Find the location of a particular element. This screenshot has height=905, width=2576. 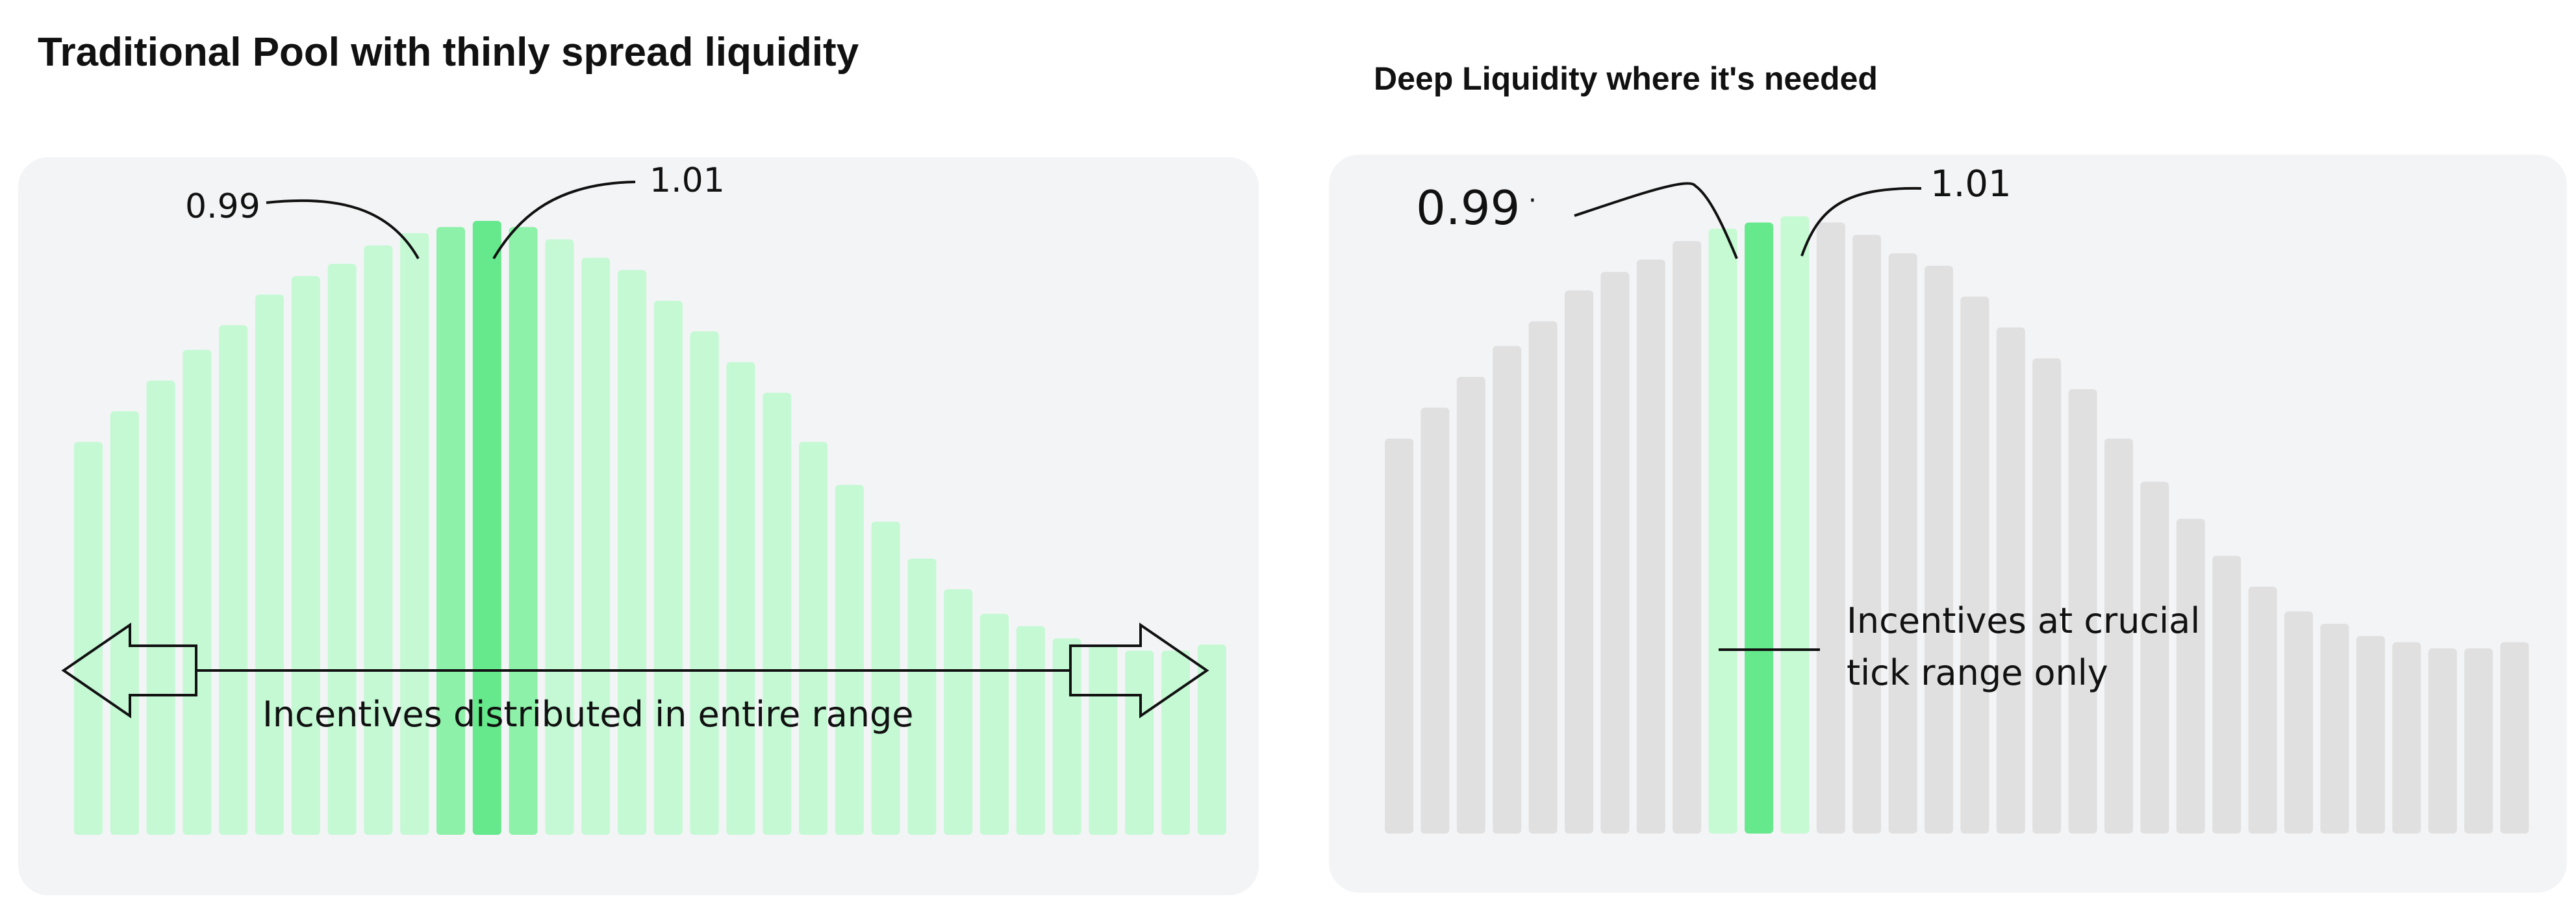

left-caption: Incentives distributed in entire range is located at coordinates (588, 714).